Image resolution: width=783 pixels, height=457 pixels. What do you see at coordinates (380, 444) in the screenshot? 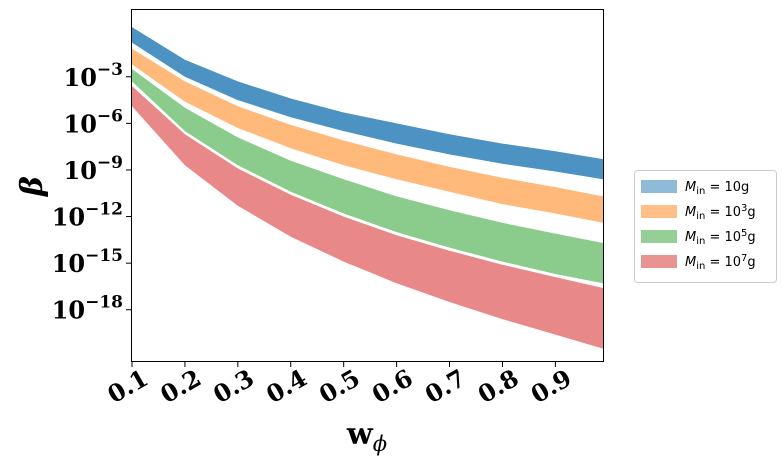
I see `x-axis-label-subscript: ϕ` at bounding box center [380, 444].